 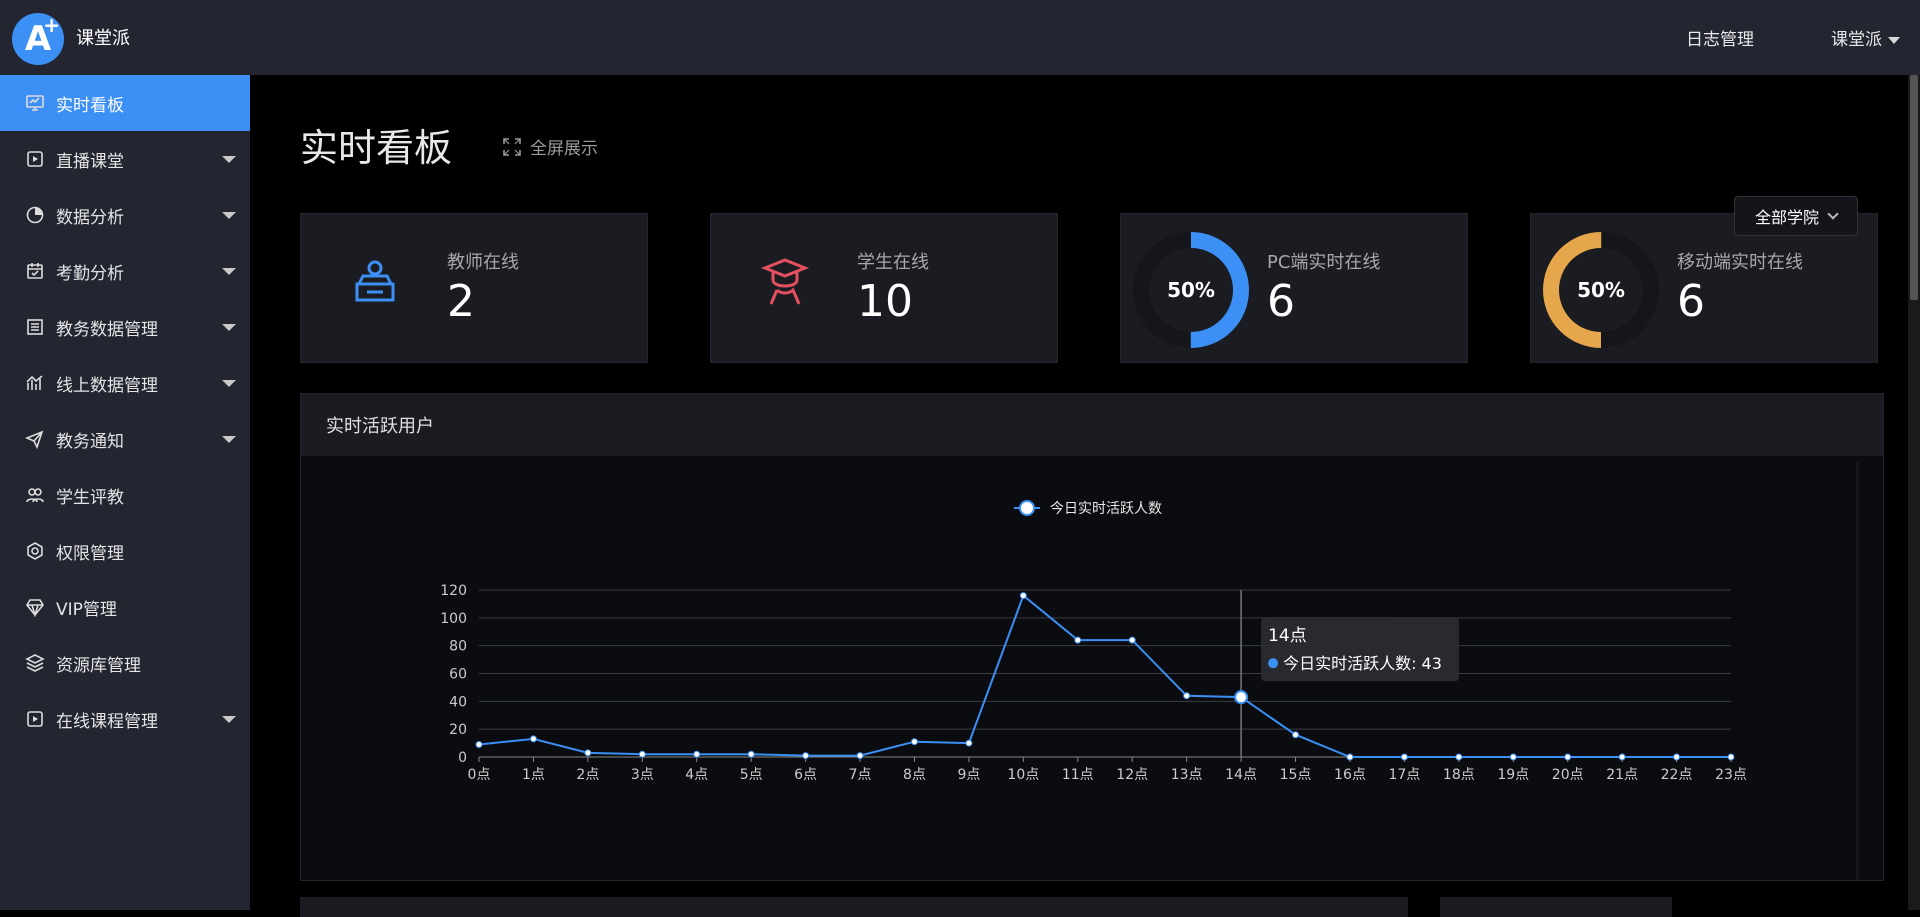 I want to click on calendar-icon, so click(x=35, y=271).